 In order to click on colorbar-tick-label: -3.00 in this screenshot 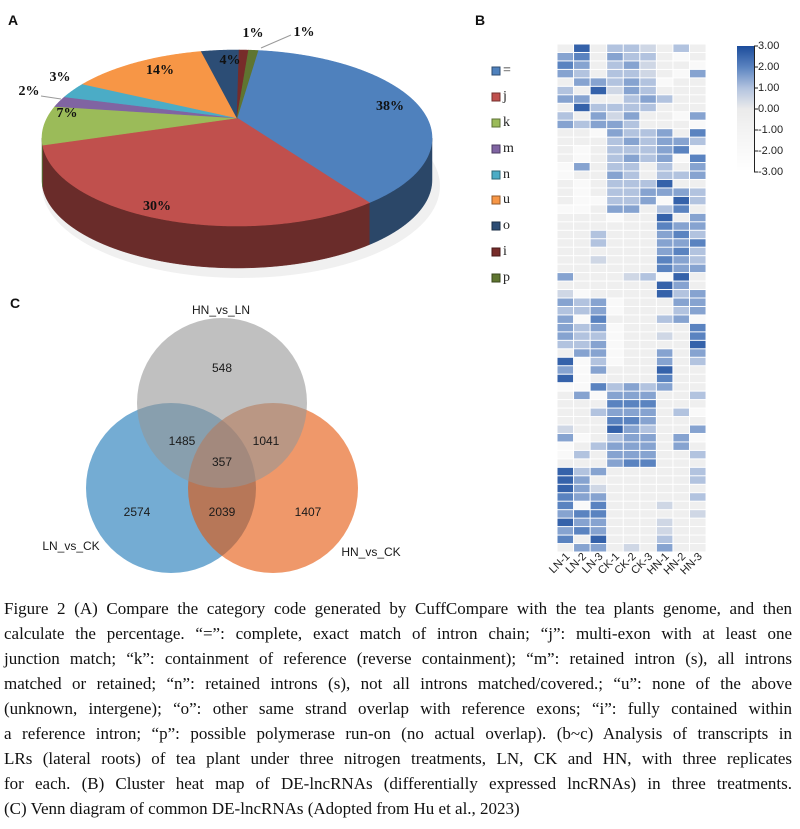, I will do `click(770, 172)`.